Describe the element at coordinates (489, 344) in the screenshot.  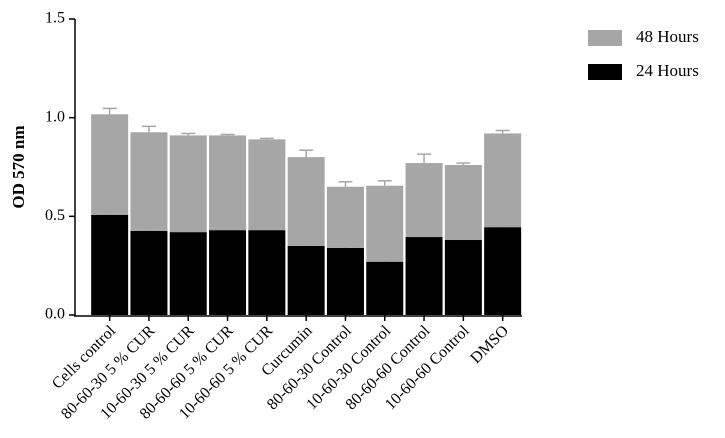
I see `x-tick-label: DMSO` at that location.